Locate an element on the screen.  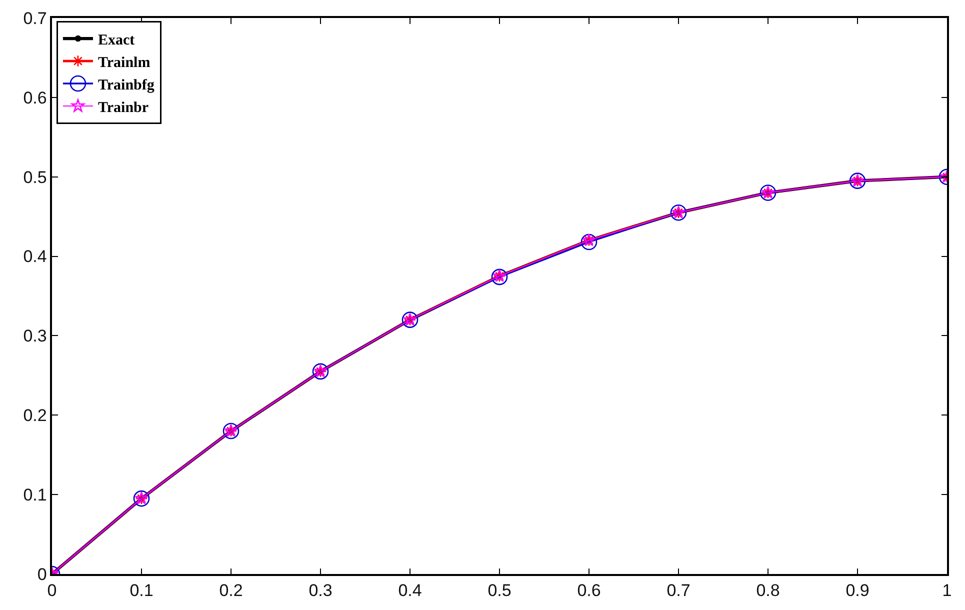
x-tick-label: 0.6 is located at coordinates (589, 590).